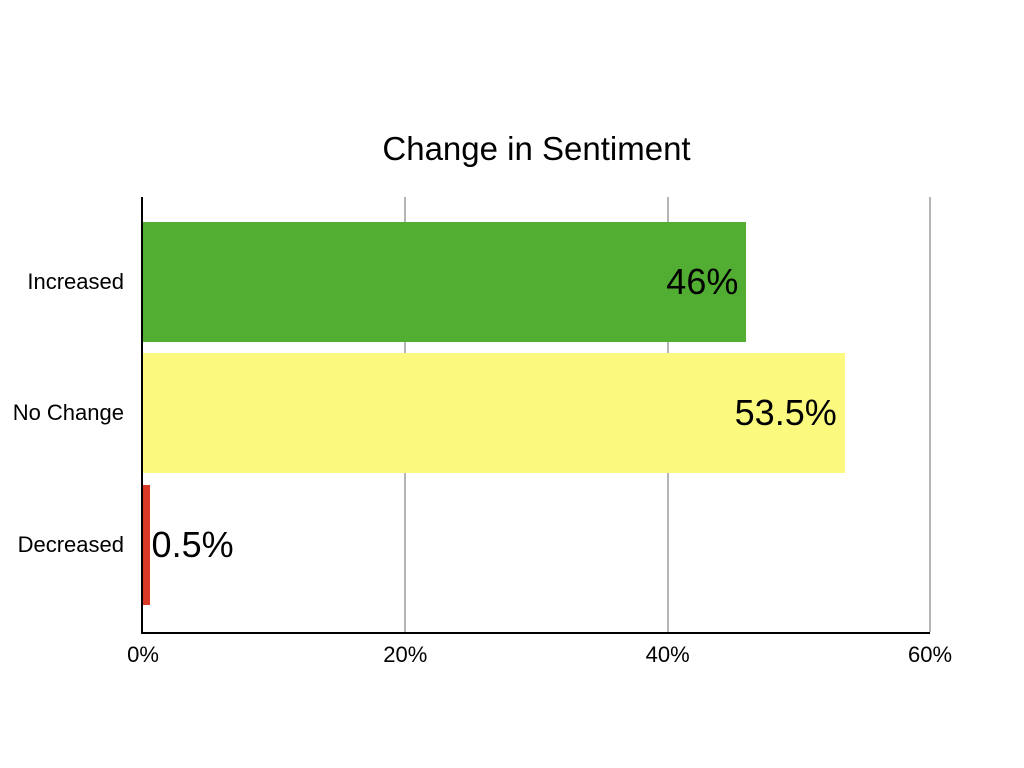 Image resolution: width=1024 pixels, height=768 pixels. What do you see at coordinates (68, 412) in the screenshot?
I see `category-label-no-change: No Change` at bounding box center [68, 412].